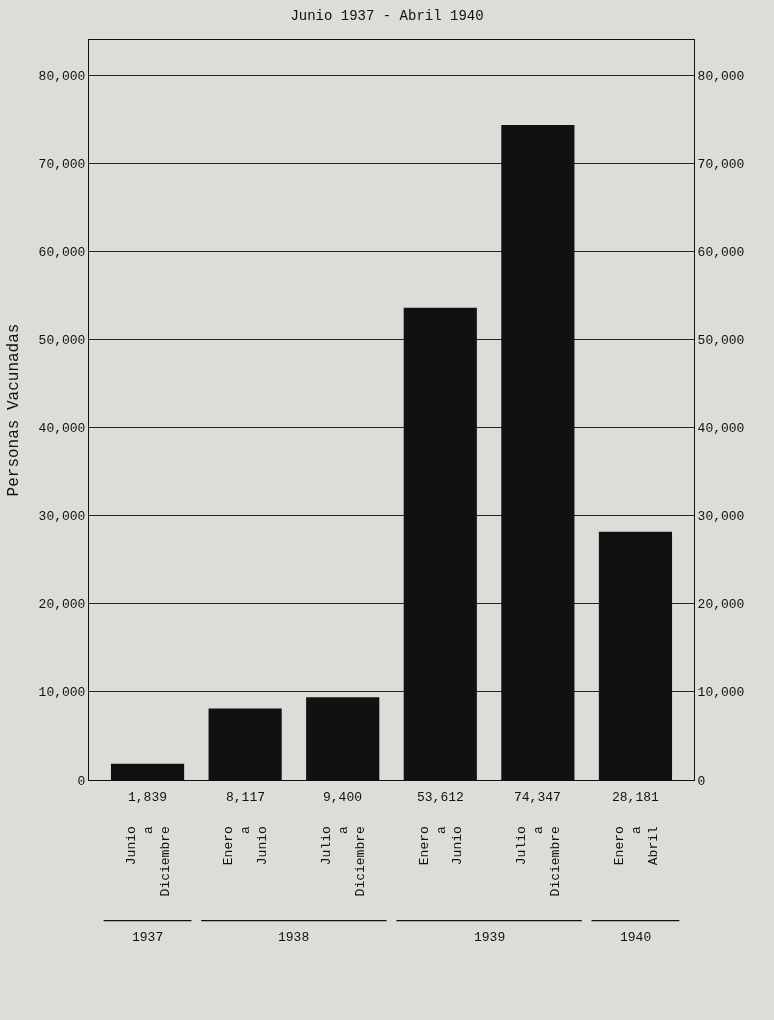  I want to click on text: 1937, so click(148, 937).